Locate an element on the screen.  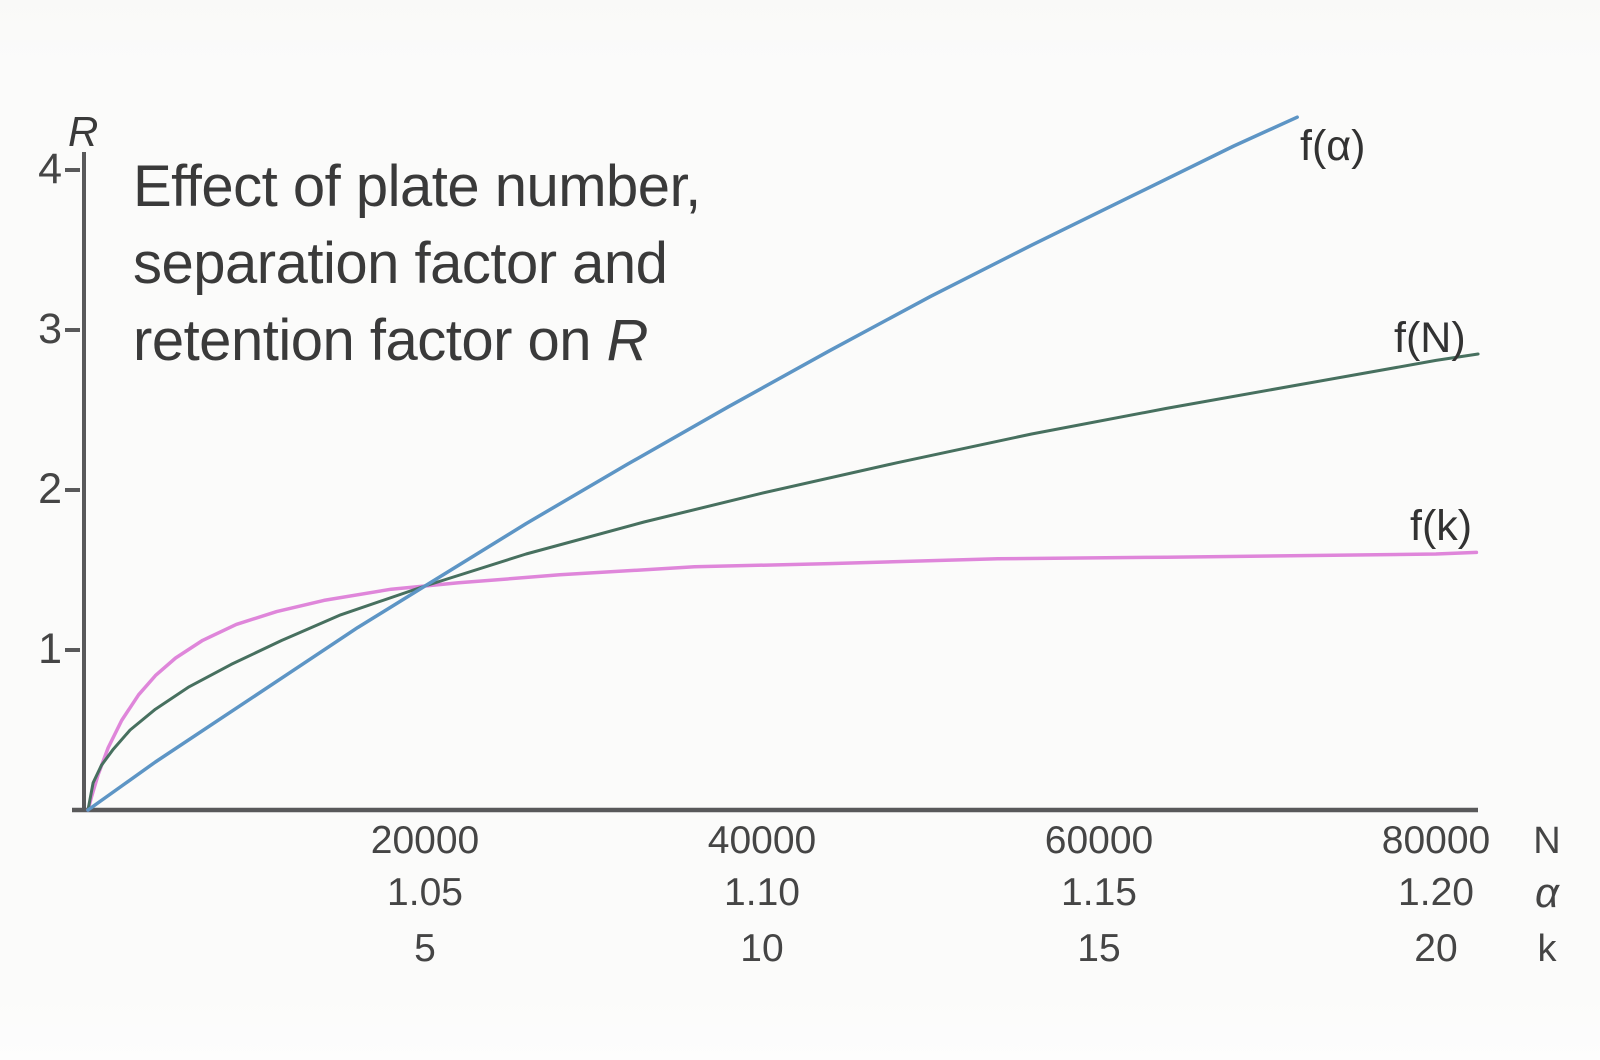
x-axis-unit-alpha: α is located at coordinates (1547, 892).